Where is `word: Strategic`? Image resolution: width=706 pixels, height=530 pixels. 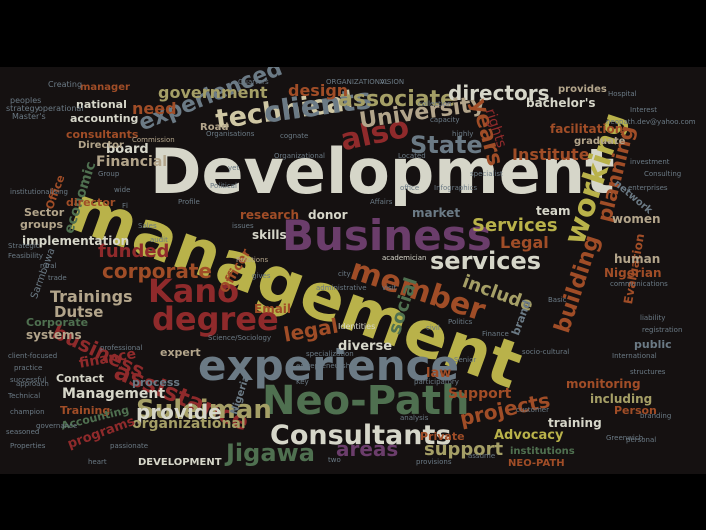 word: Strategic is located at coordinates (24, 246).